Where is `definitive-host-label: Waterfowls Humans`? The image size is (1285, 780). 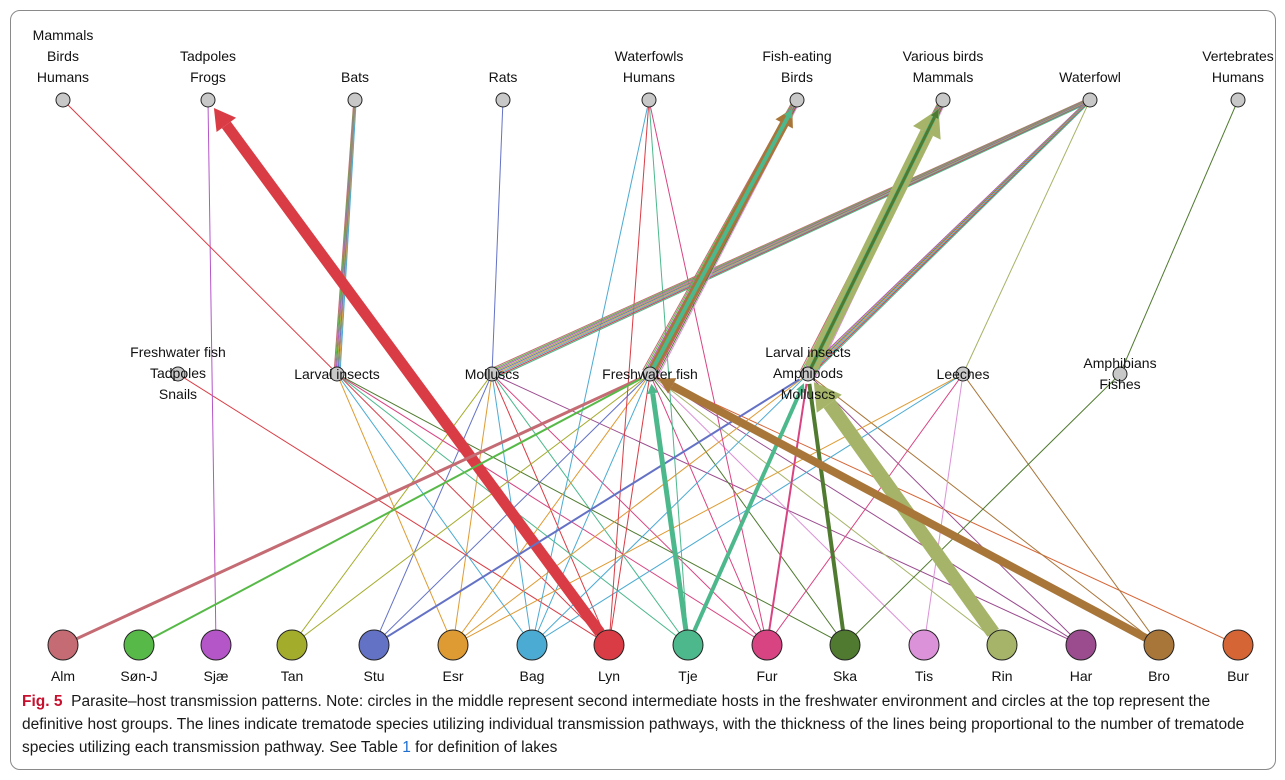 definitive-host-label: Waterfowls Humans is located at coordinates (649, 66).